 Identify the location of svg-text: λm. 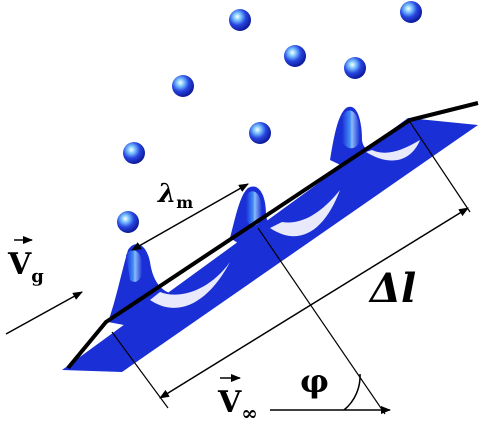
(175, 195).